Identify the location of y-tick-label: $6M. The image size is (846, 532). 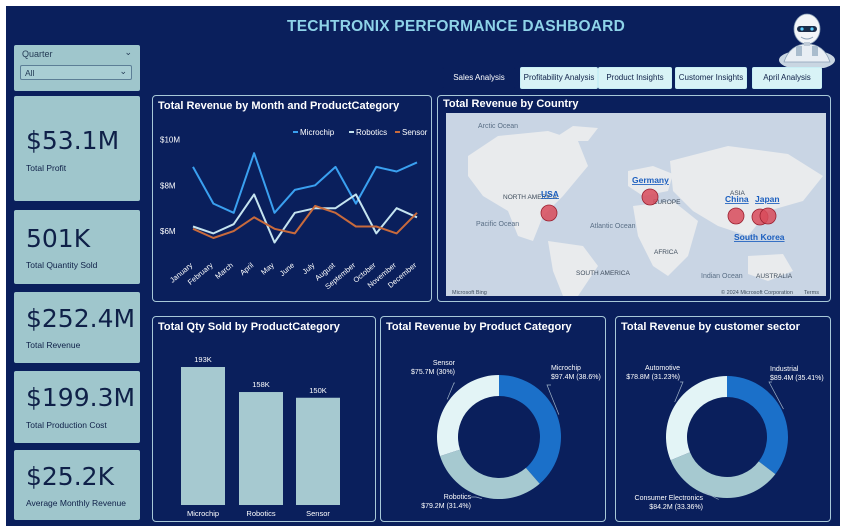
(168, 231).